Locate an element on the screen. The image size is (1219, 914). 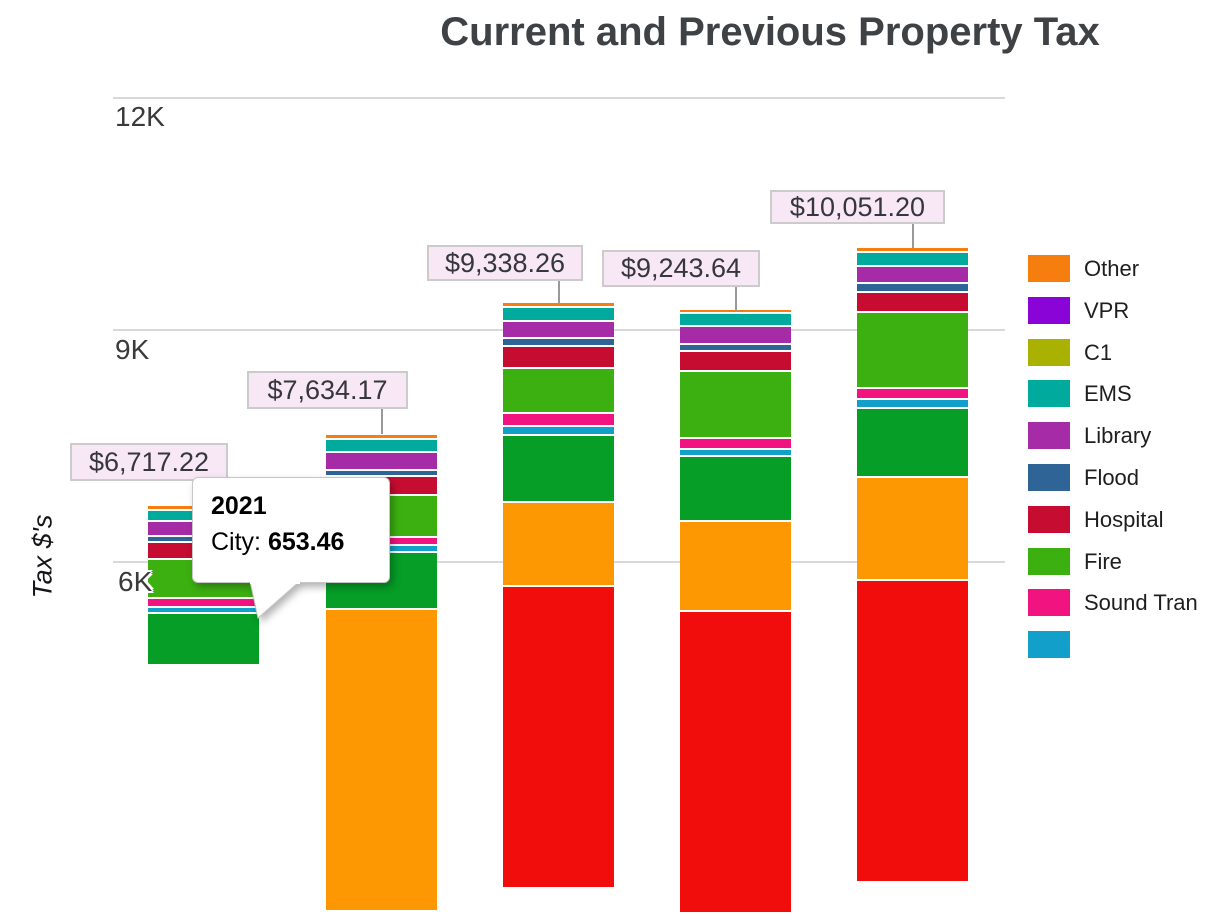
bar-total-label: $9,338.26 is located at coordinates (505, 263).